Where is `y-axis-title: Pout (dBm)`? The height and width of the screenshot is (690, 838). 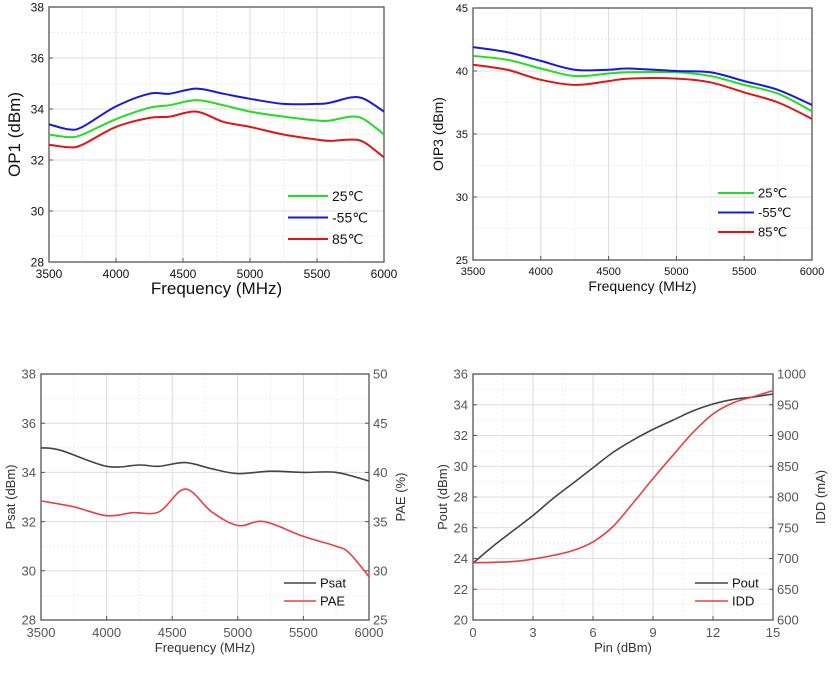 y-axis-title: Pout (dBm) is located at coordinates (442, 497).